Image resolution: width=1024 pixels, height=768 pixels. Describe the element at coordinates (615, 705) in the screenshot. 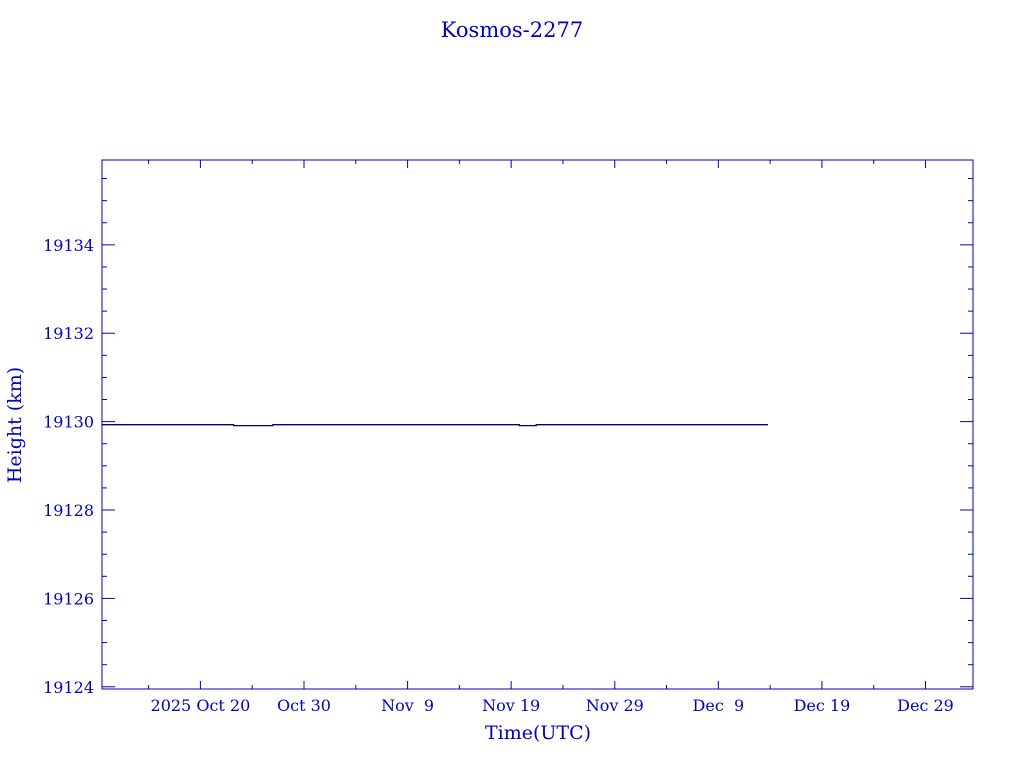

I see `x-tick-label: Nov 29` at that location.